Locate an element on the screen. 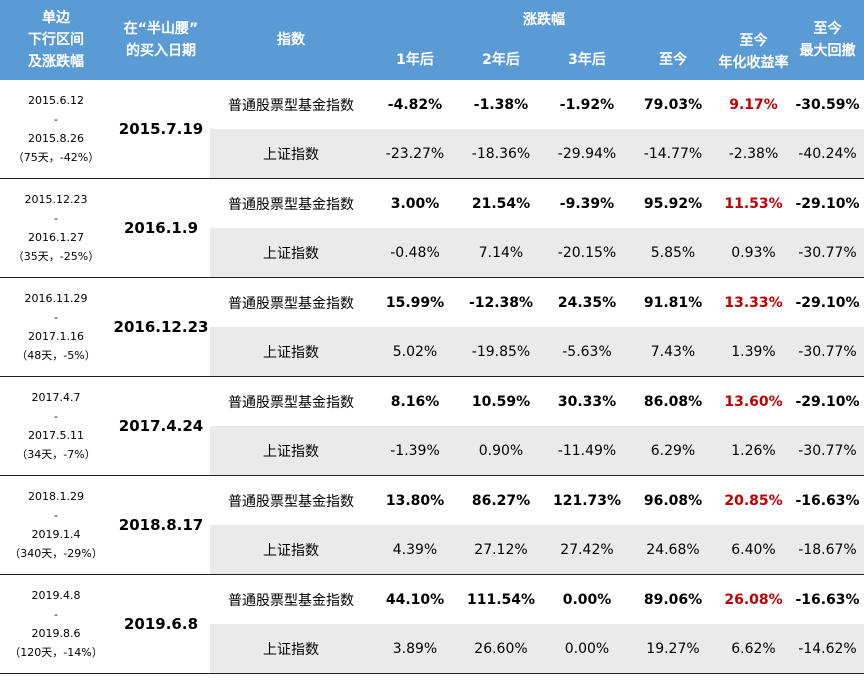 The width and height of the screenshot is (864, 692). fund-change-cell: 13.80% is located at coordinates (415, 500).